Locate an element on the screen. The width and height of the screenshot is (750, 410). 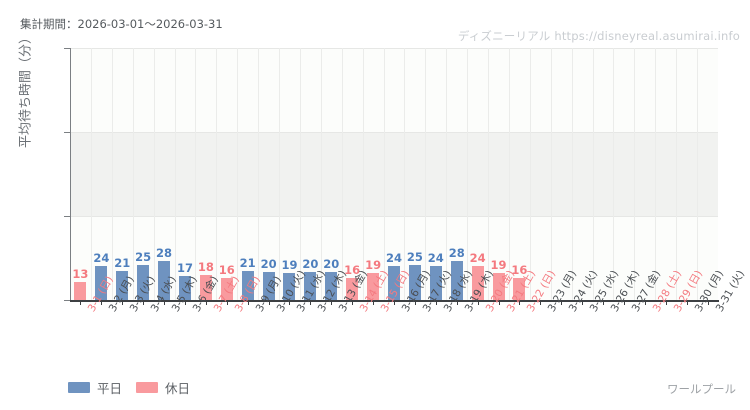
period-title: 集計期間：2026-03-01〜2026-03-31 is located at coordinates (121, 24).